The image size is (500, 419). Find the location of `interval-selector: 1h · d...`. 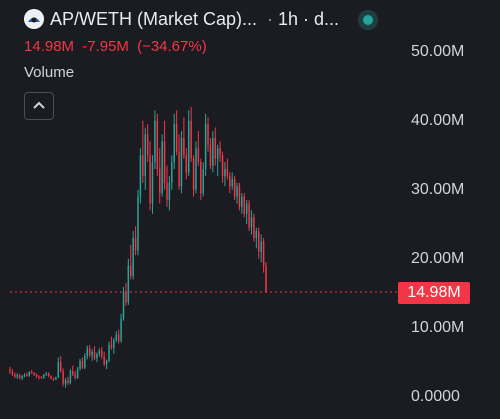

interval-selector: 1h · d... is located at coordinates (309, 19).